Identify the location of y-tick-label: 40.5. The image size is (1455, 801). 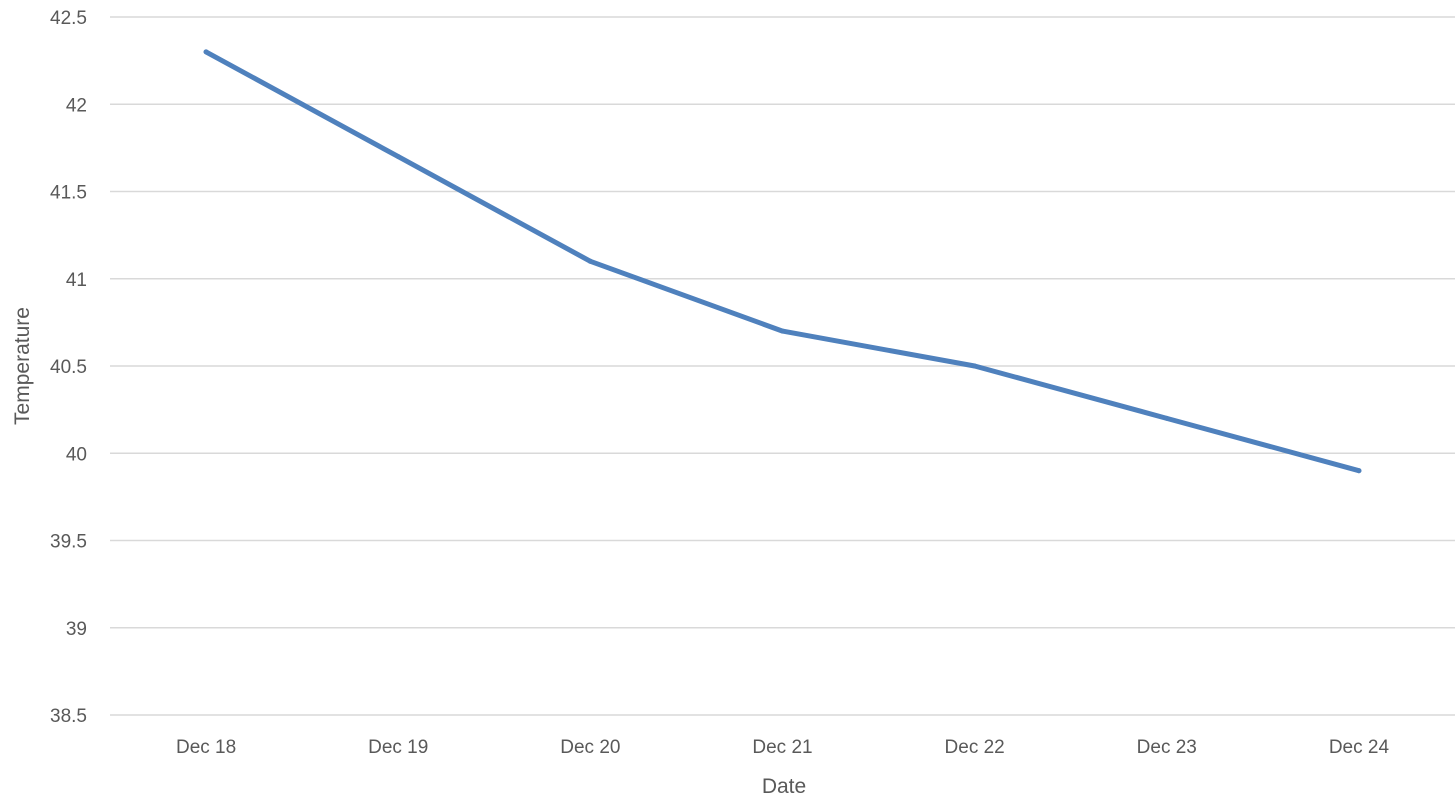
(68, 367).